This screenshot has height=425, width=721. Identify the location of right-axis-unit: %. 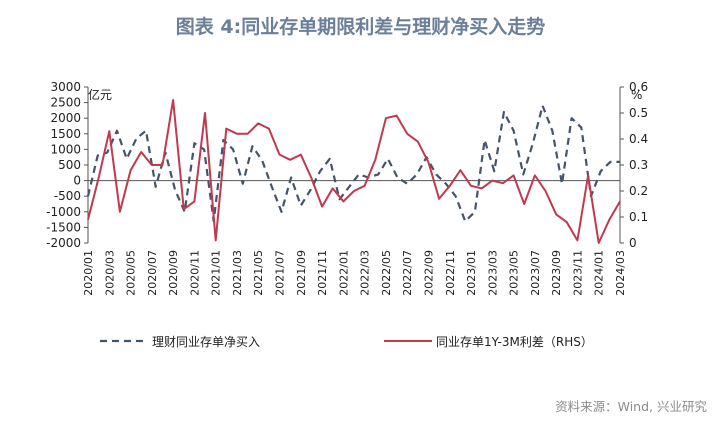
(636, 95).